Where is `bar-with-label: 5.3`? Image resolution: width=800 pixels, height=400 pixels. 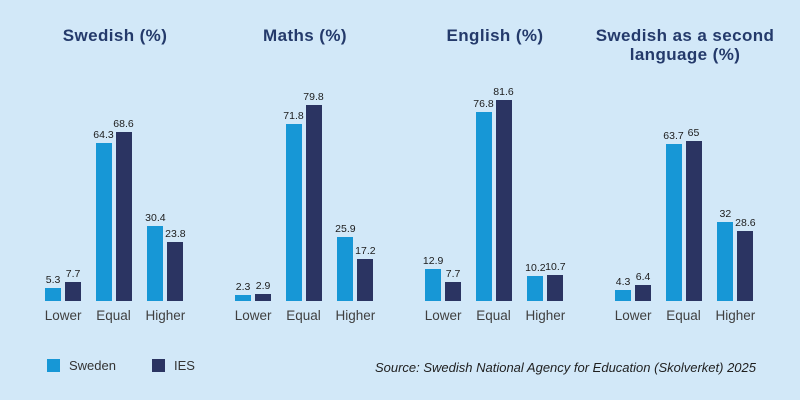 bar-with-label: 5.3 is located at coordinates (53, 287).